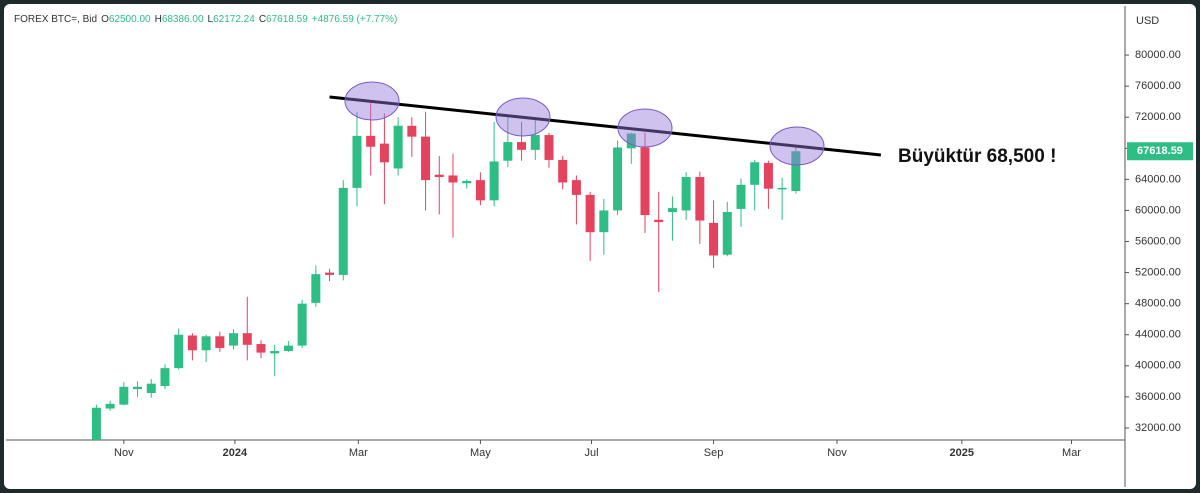 This screenshot has width=1200, height=493. I want to click on y-tick-label: 36000.00, so click(1158, 397).